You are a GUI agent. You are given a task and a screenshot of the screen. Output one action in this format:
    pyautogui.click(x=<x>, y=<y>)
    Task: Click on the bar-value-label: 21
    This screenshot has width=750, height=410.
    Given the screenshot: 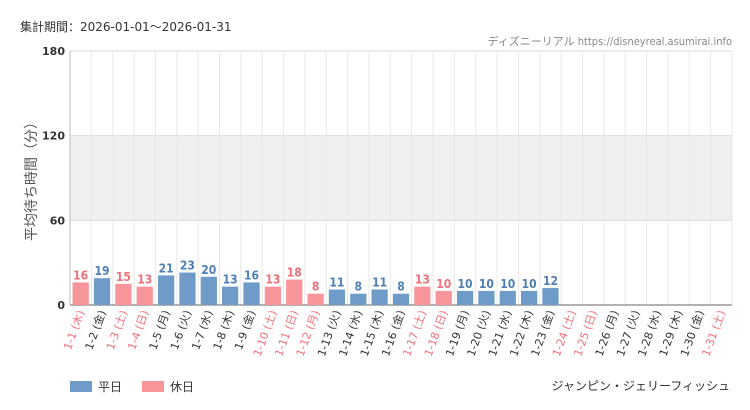 What is the action you would take?
    pyautogui.click(x=166, y=268)
    